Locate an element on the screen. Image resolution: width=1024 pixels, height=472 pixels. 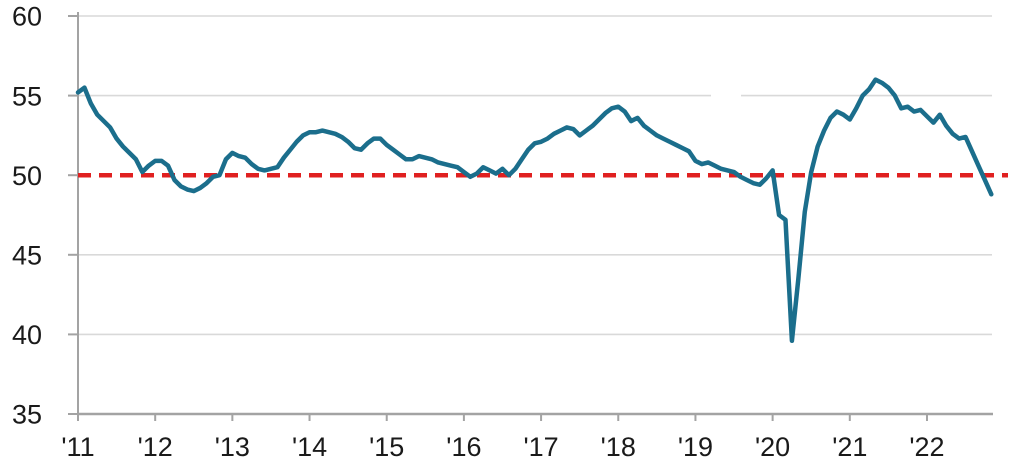
x-tick-label-14: '14 is located at coordinates (309, 447).